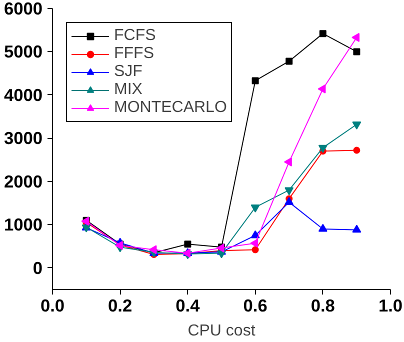 Image resolution: width=404 pixels, height=342 pixels. Describe the element at coordinates (23, 52) in the screenshot. I see `y-tick-label: 5000` at that location.